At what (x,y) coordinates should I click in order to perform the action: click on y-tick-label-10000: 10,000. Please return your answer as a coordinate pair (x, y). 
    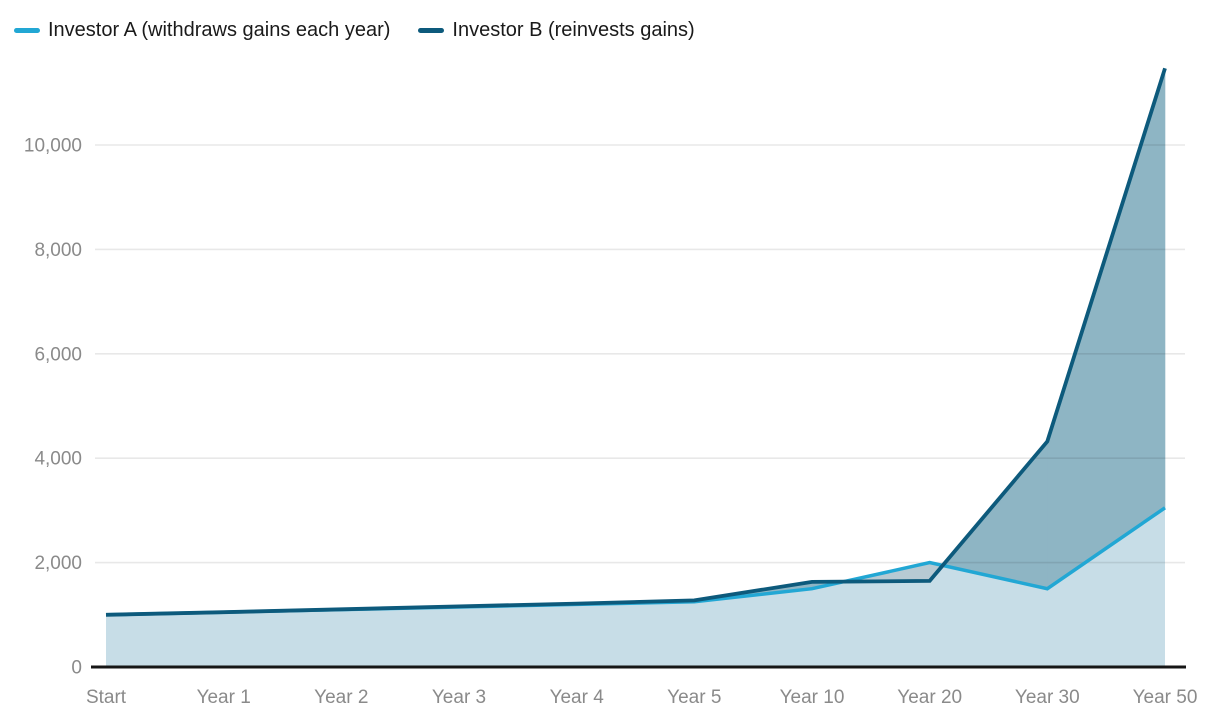
    Looking at the image, I should click on (53, 146).